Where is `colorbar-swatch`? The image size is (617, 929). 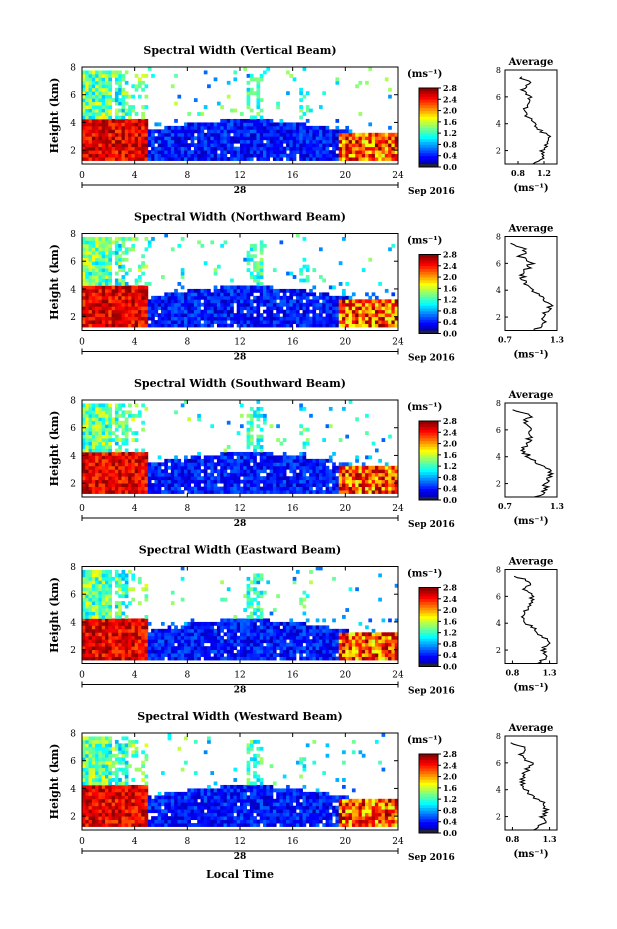 colorbar-swatch is located at coordinates (428, 448).